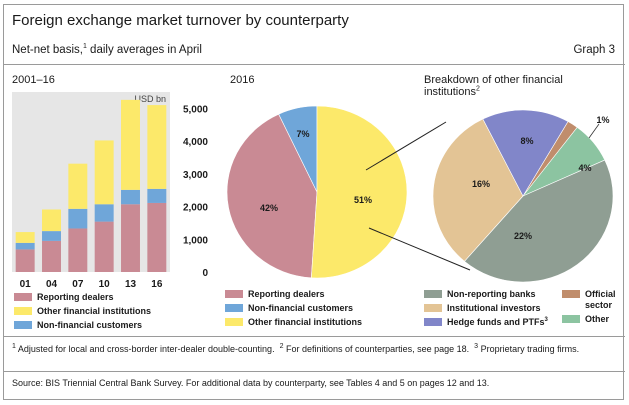  I want to click on legend3-institutional-investors-label: Institutional investors, so click(494, 308).